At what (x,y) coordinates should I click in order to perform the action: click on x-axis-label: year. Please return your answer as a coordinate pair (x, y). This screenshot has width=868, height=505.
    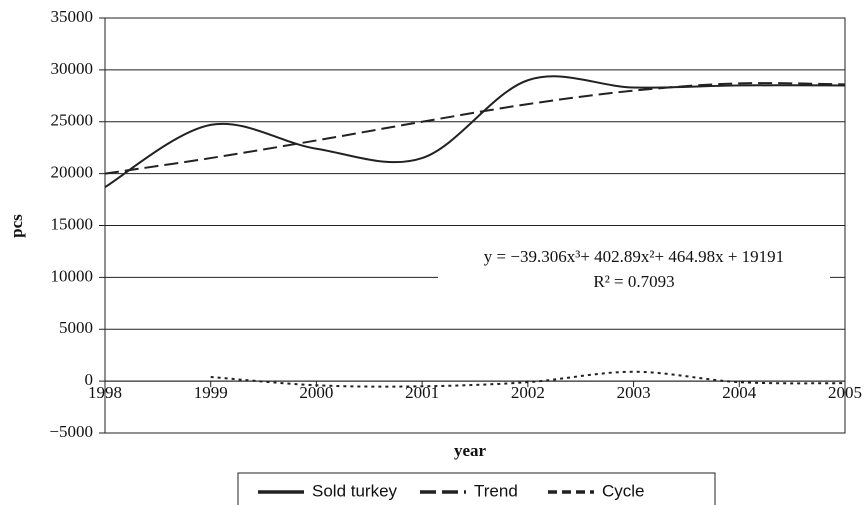
    Looking at the image, I should click on (470, 450).